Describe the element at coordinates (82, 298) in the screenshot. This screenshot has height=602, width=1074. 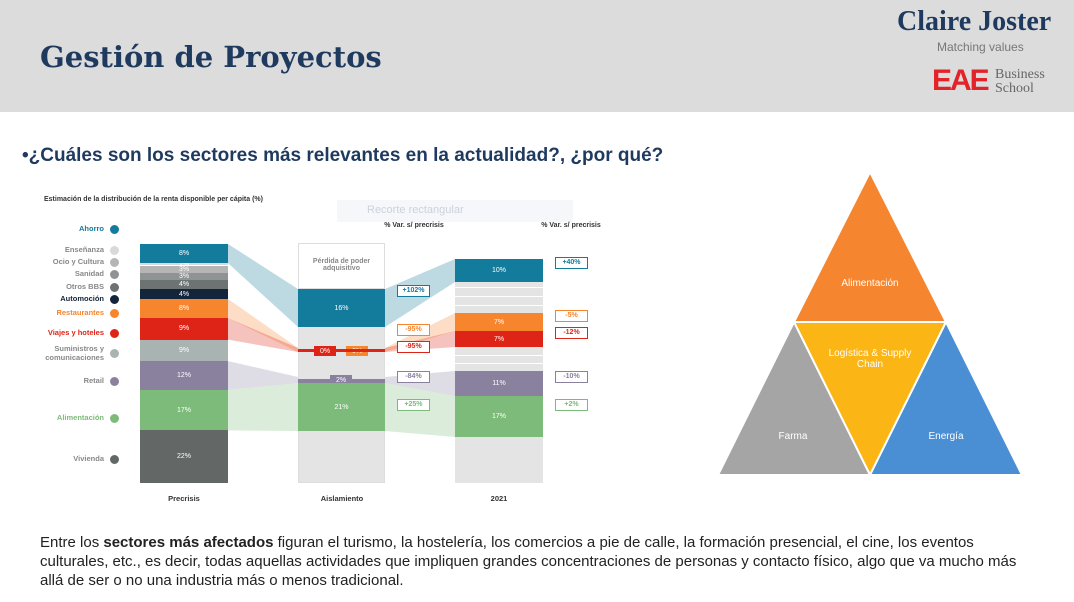
I see `sector-label: Automoción` at that location.